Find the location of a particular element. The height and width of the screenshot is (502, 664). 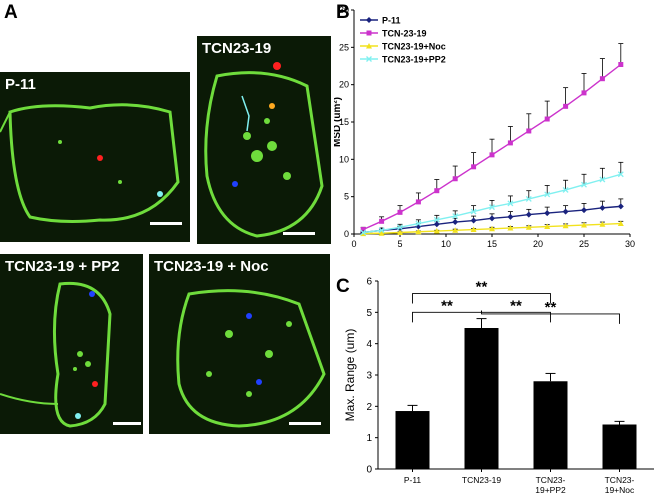

panel-letter-c: C is located at coordinates (343, 286).